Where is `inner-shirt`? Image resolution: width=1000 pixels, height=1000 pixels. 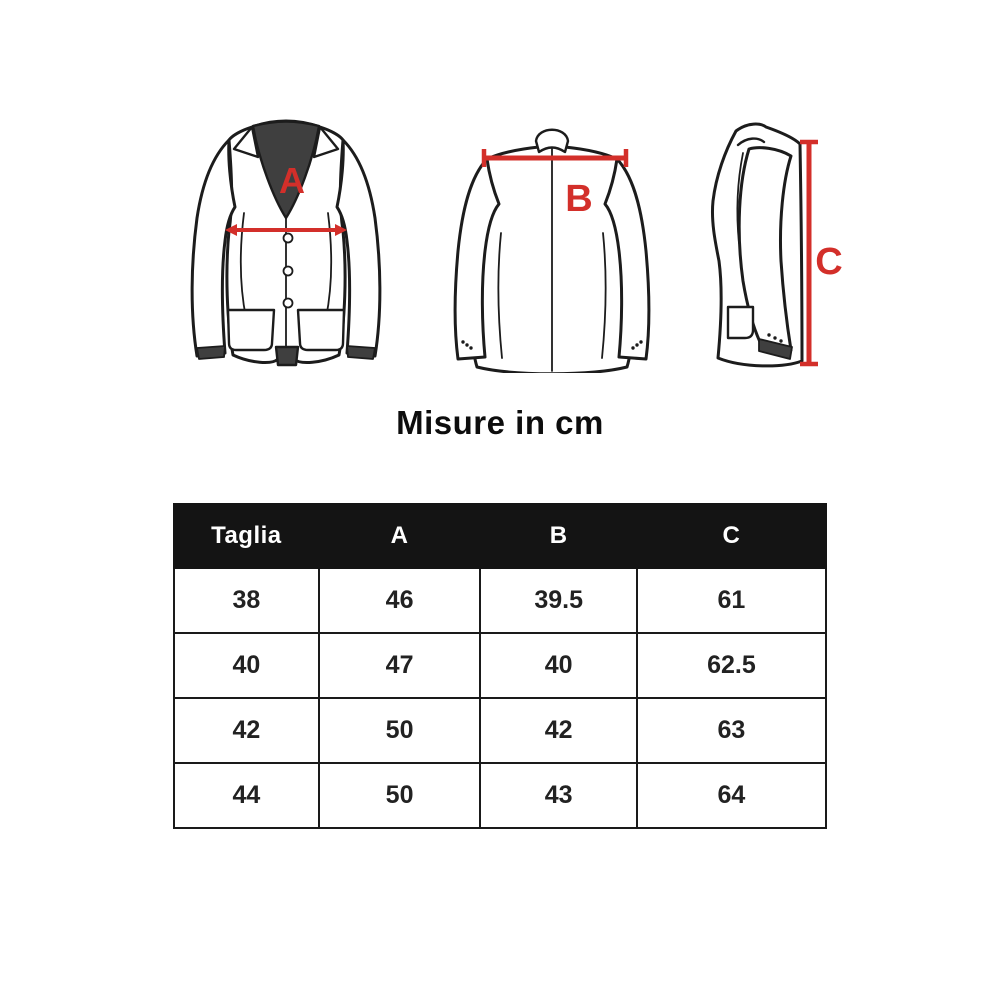
inner-shirt is located at coordinates (286, 170).